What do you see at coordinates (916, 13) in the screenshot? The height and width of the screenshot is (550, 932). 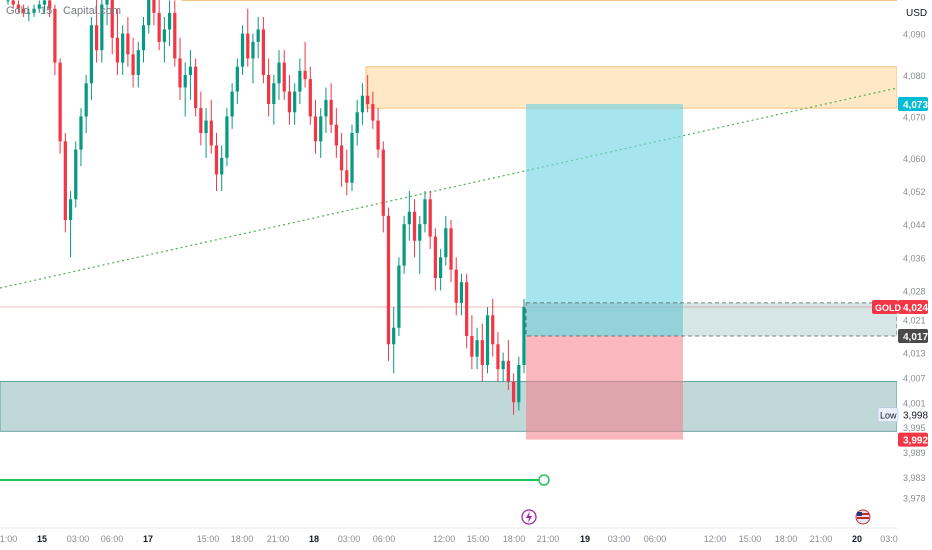 I see `currency-label: USD` at bounding box center [916, 13].